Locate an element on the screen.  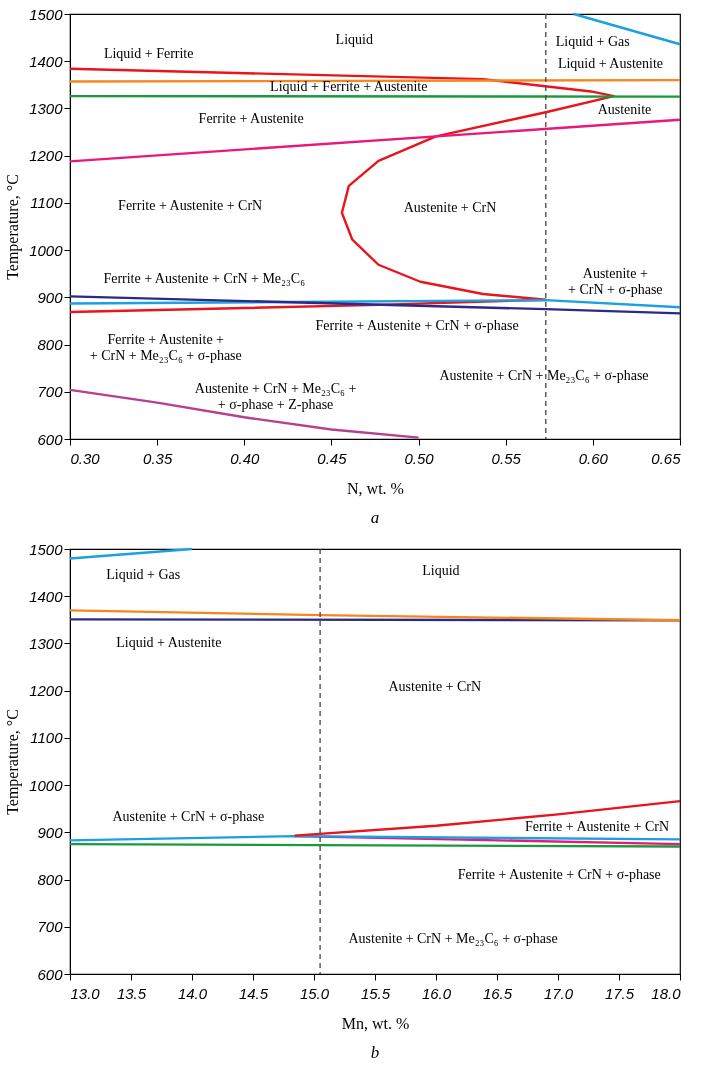
x-tick-label: 14.0 is located at coordinates (192, 993).